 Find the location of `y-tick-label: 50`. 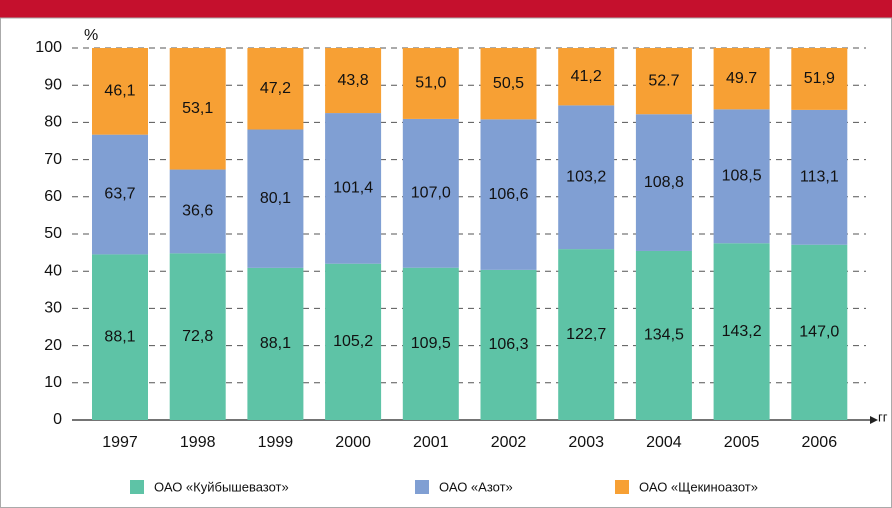

y-tick-label: 50 is located at coordinates (53, 233).